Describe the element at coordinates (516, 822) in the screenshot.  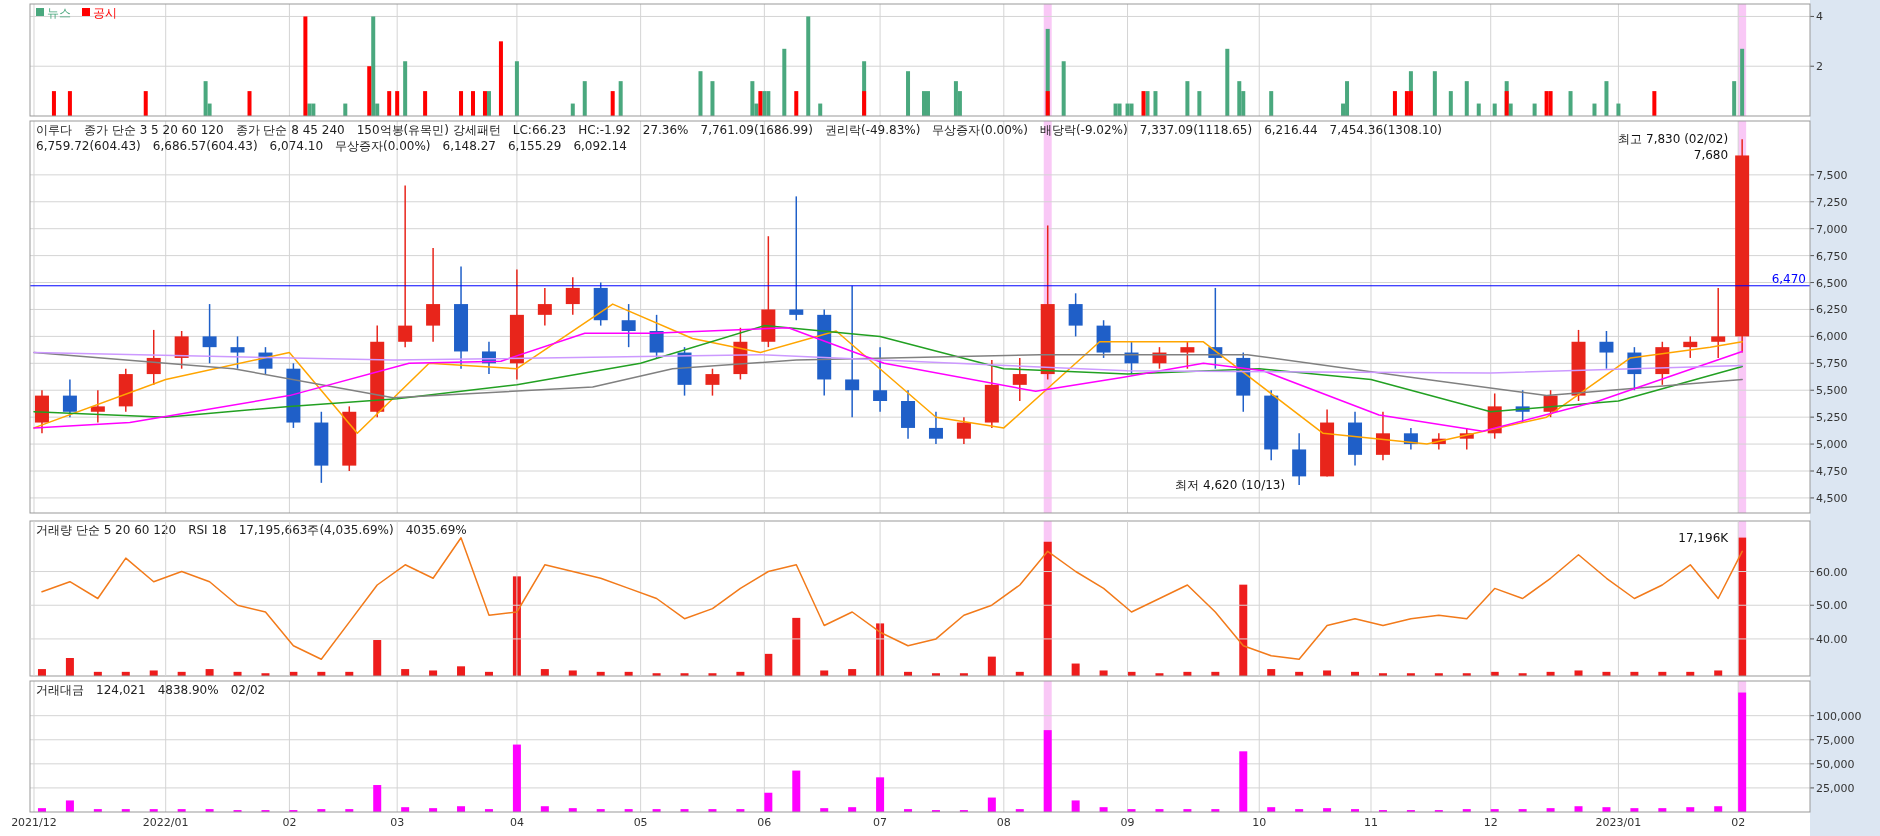
I see `x-tick-label: 04` at that location.